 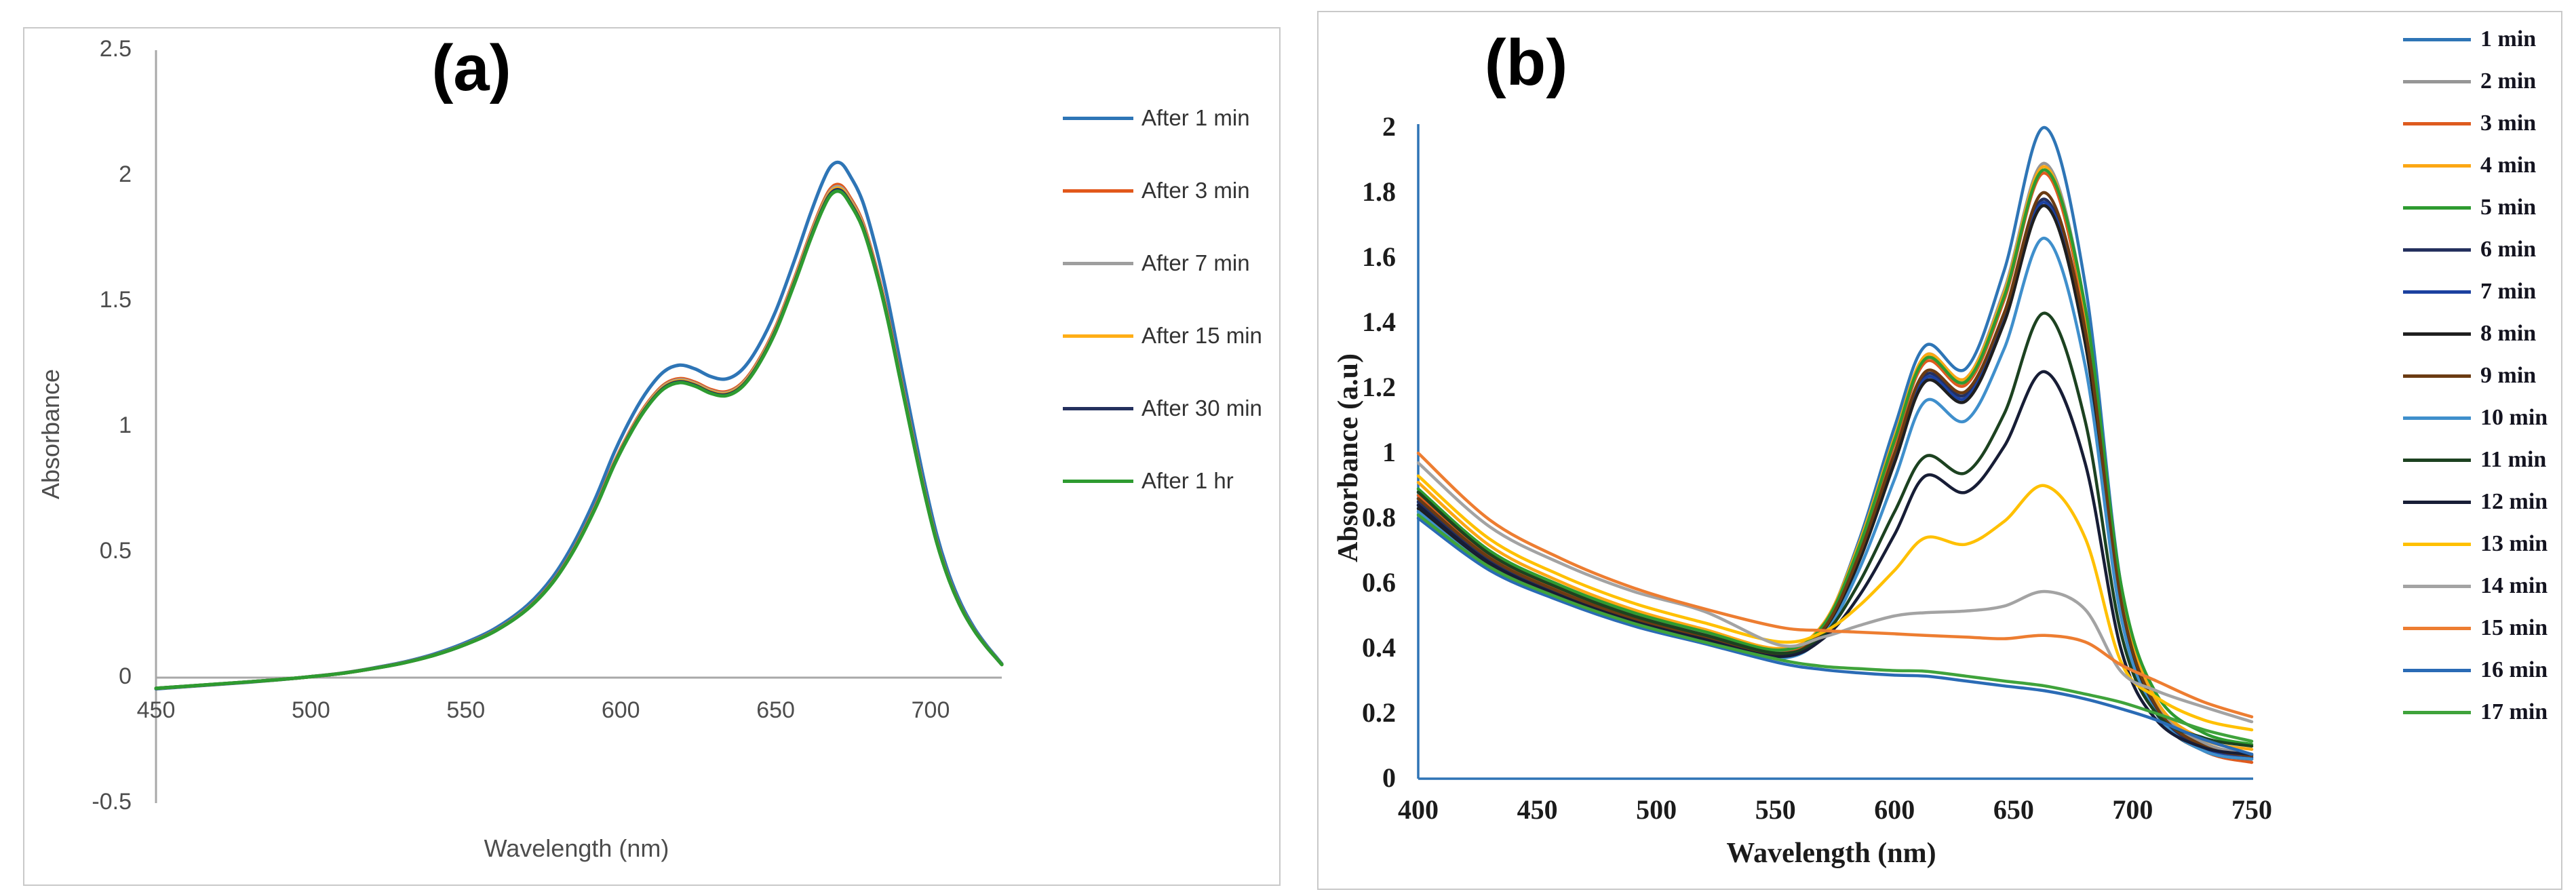 What do you see at coordinates (2514, 543) in the screenshot?
I see `legend-label: 13 min` at bounding box center [2514, 543].